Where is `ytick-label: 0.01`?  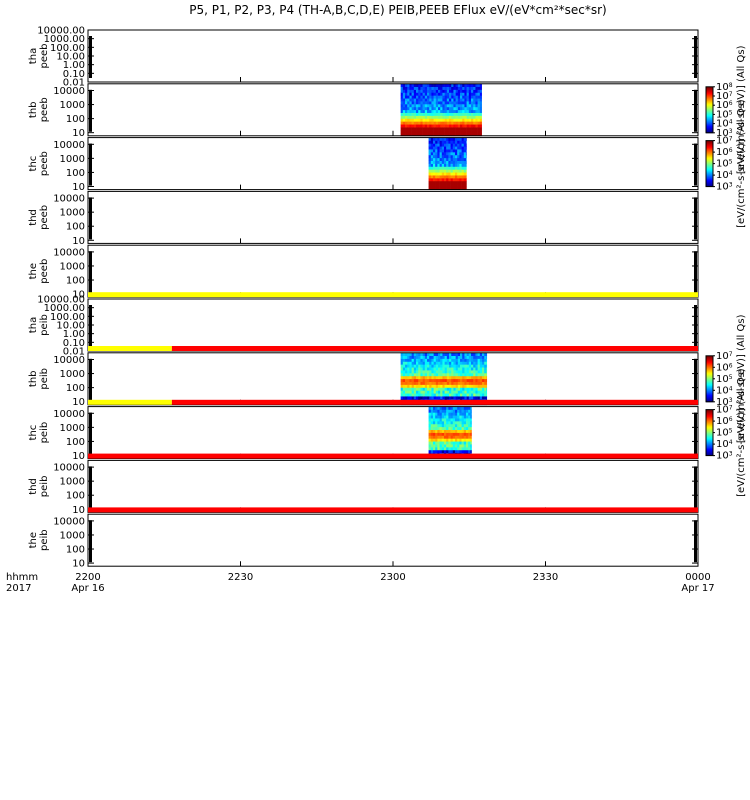
ytick-label: 0.01 is located at coordinates (74, 352).